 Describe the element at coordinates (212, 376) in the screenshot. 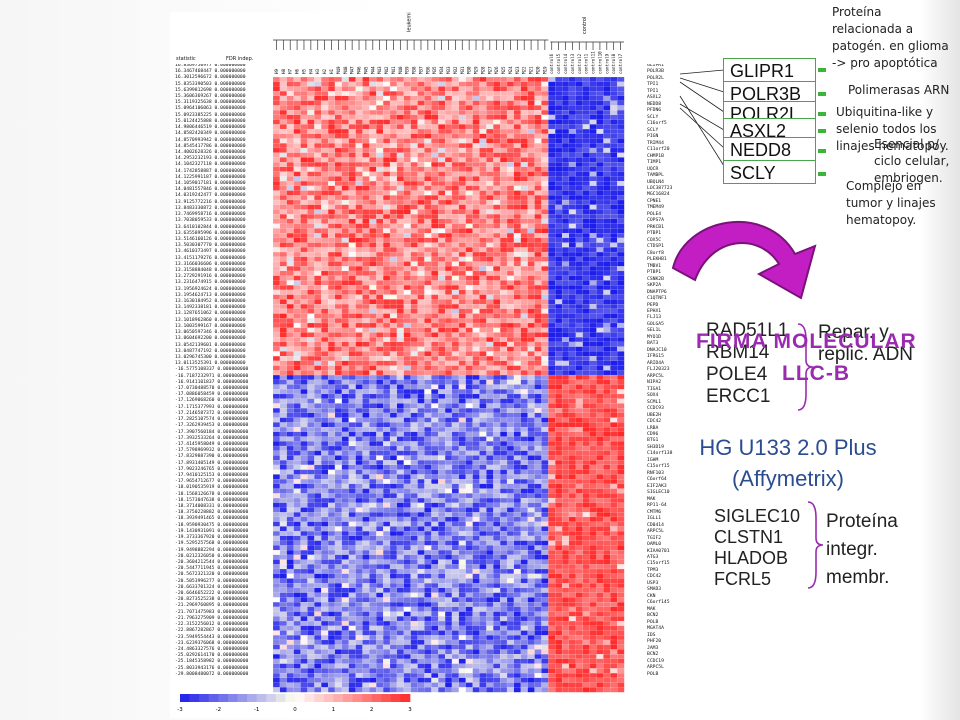

I see `stat-row: -16.7187232971 0.000000000` at that location.